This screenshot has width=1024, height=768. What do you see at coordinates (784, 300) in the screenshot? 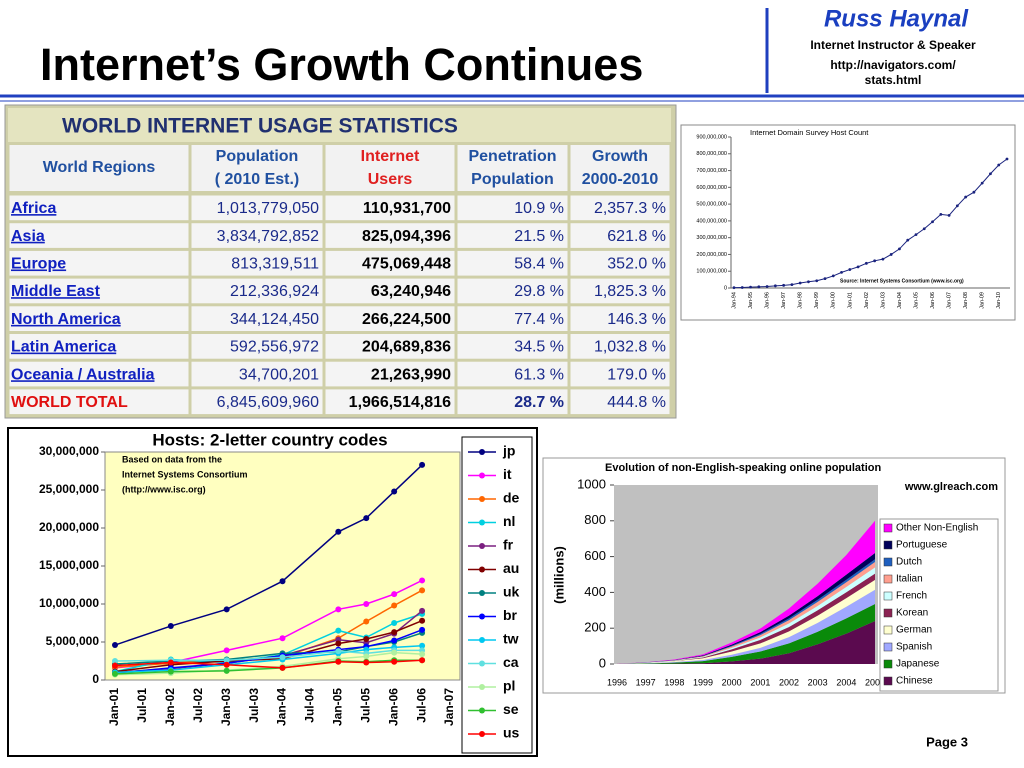
I see `x-tick-label: Jan-97` at bounding box center [784, 300].